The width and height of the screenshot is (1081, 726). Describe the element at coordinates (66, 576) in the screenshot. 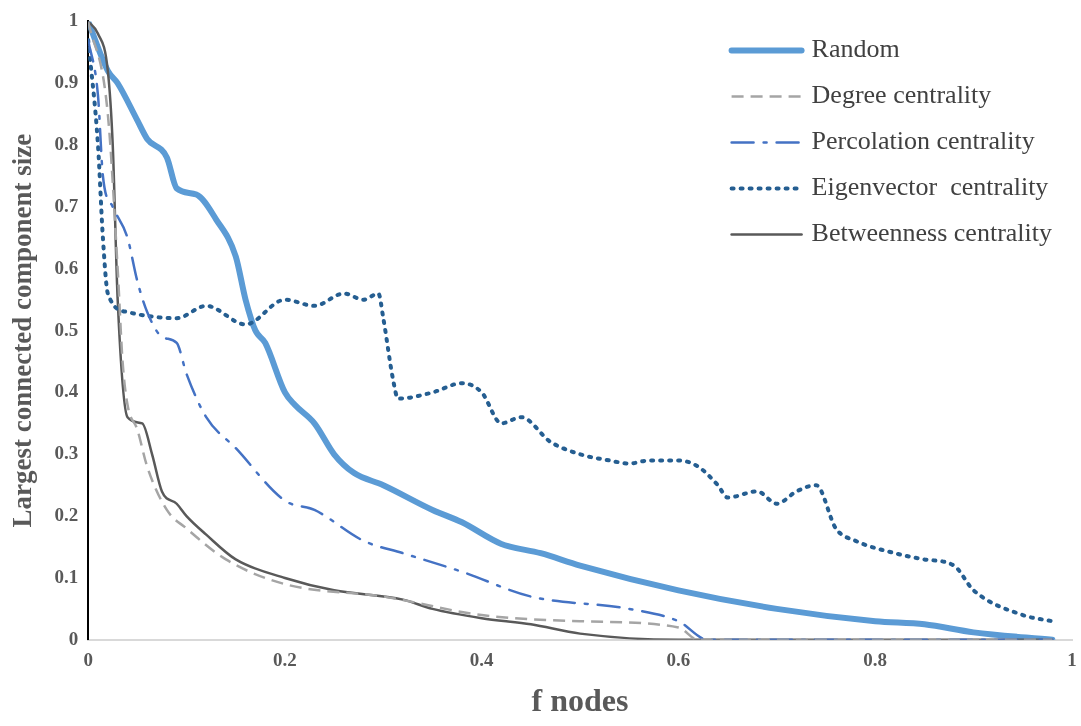

I see `y-tick-label: 0.1` at that location.